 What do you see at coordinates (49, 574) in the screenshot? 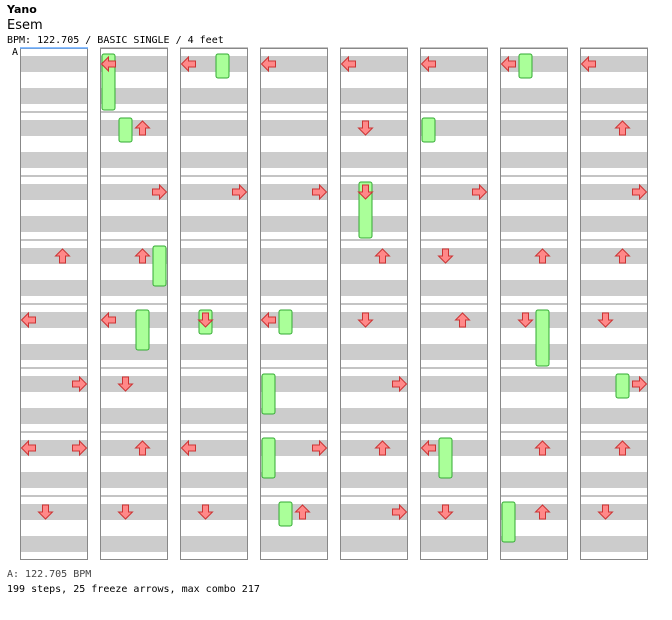
I see `bpm-summary: A: 122.705 BPM` at bounding box center [49, 574].